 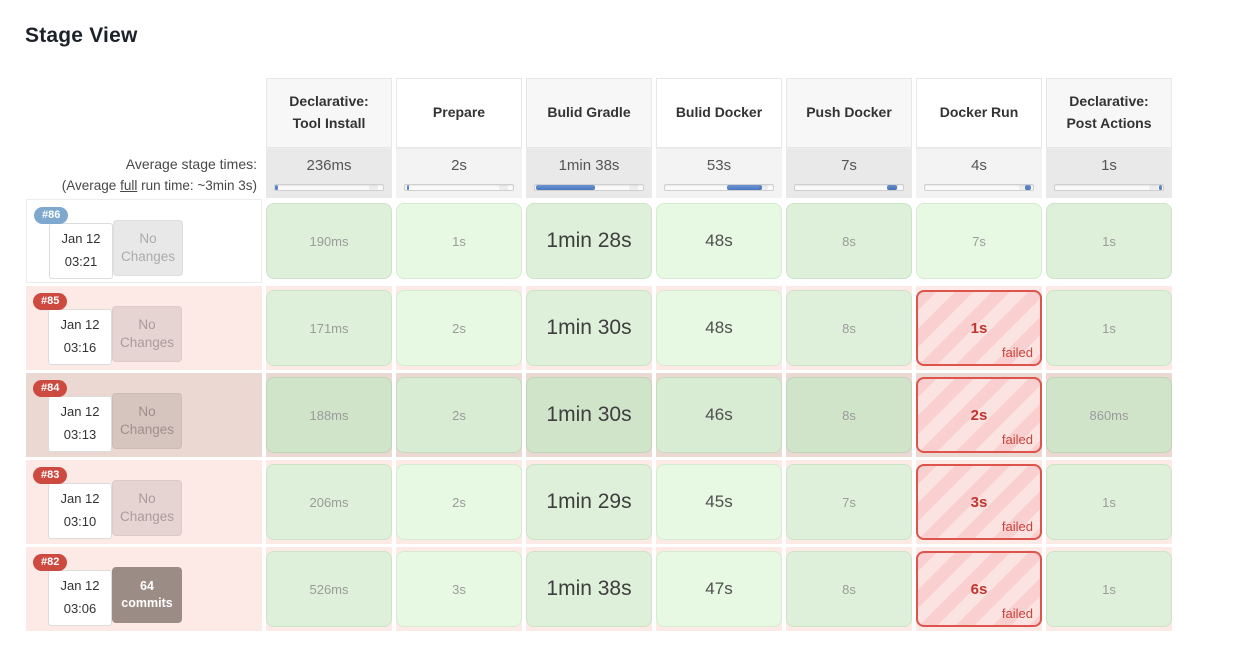 I want to click on stage-duration: 7s, so click(x=979, y=241).